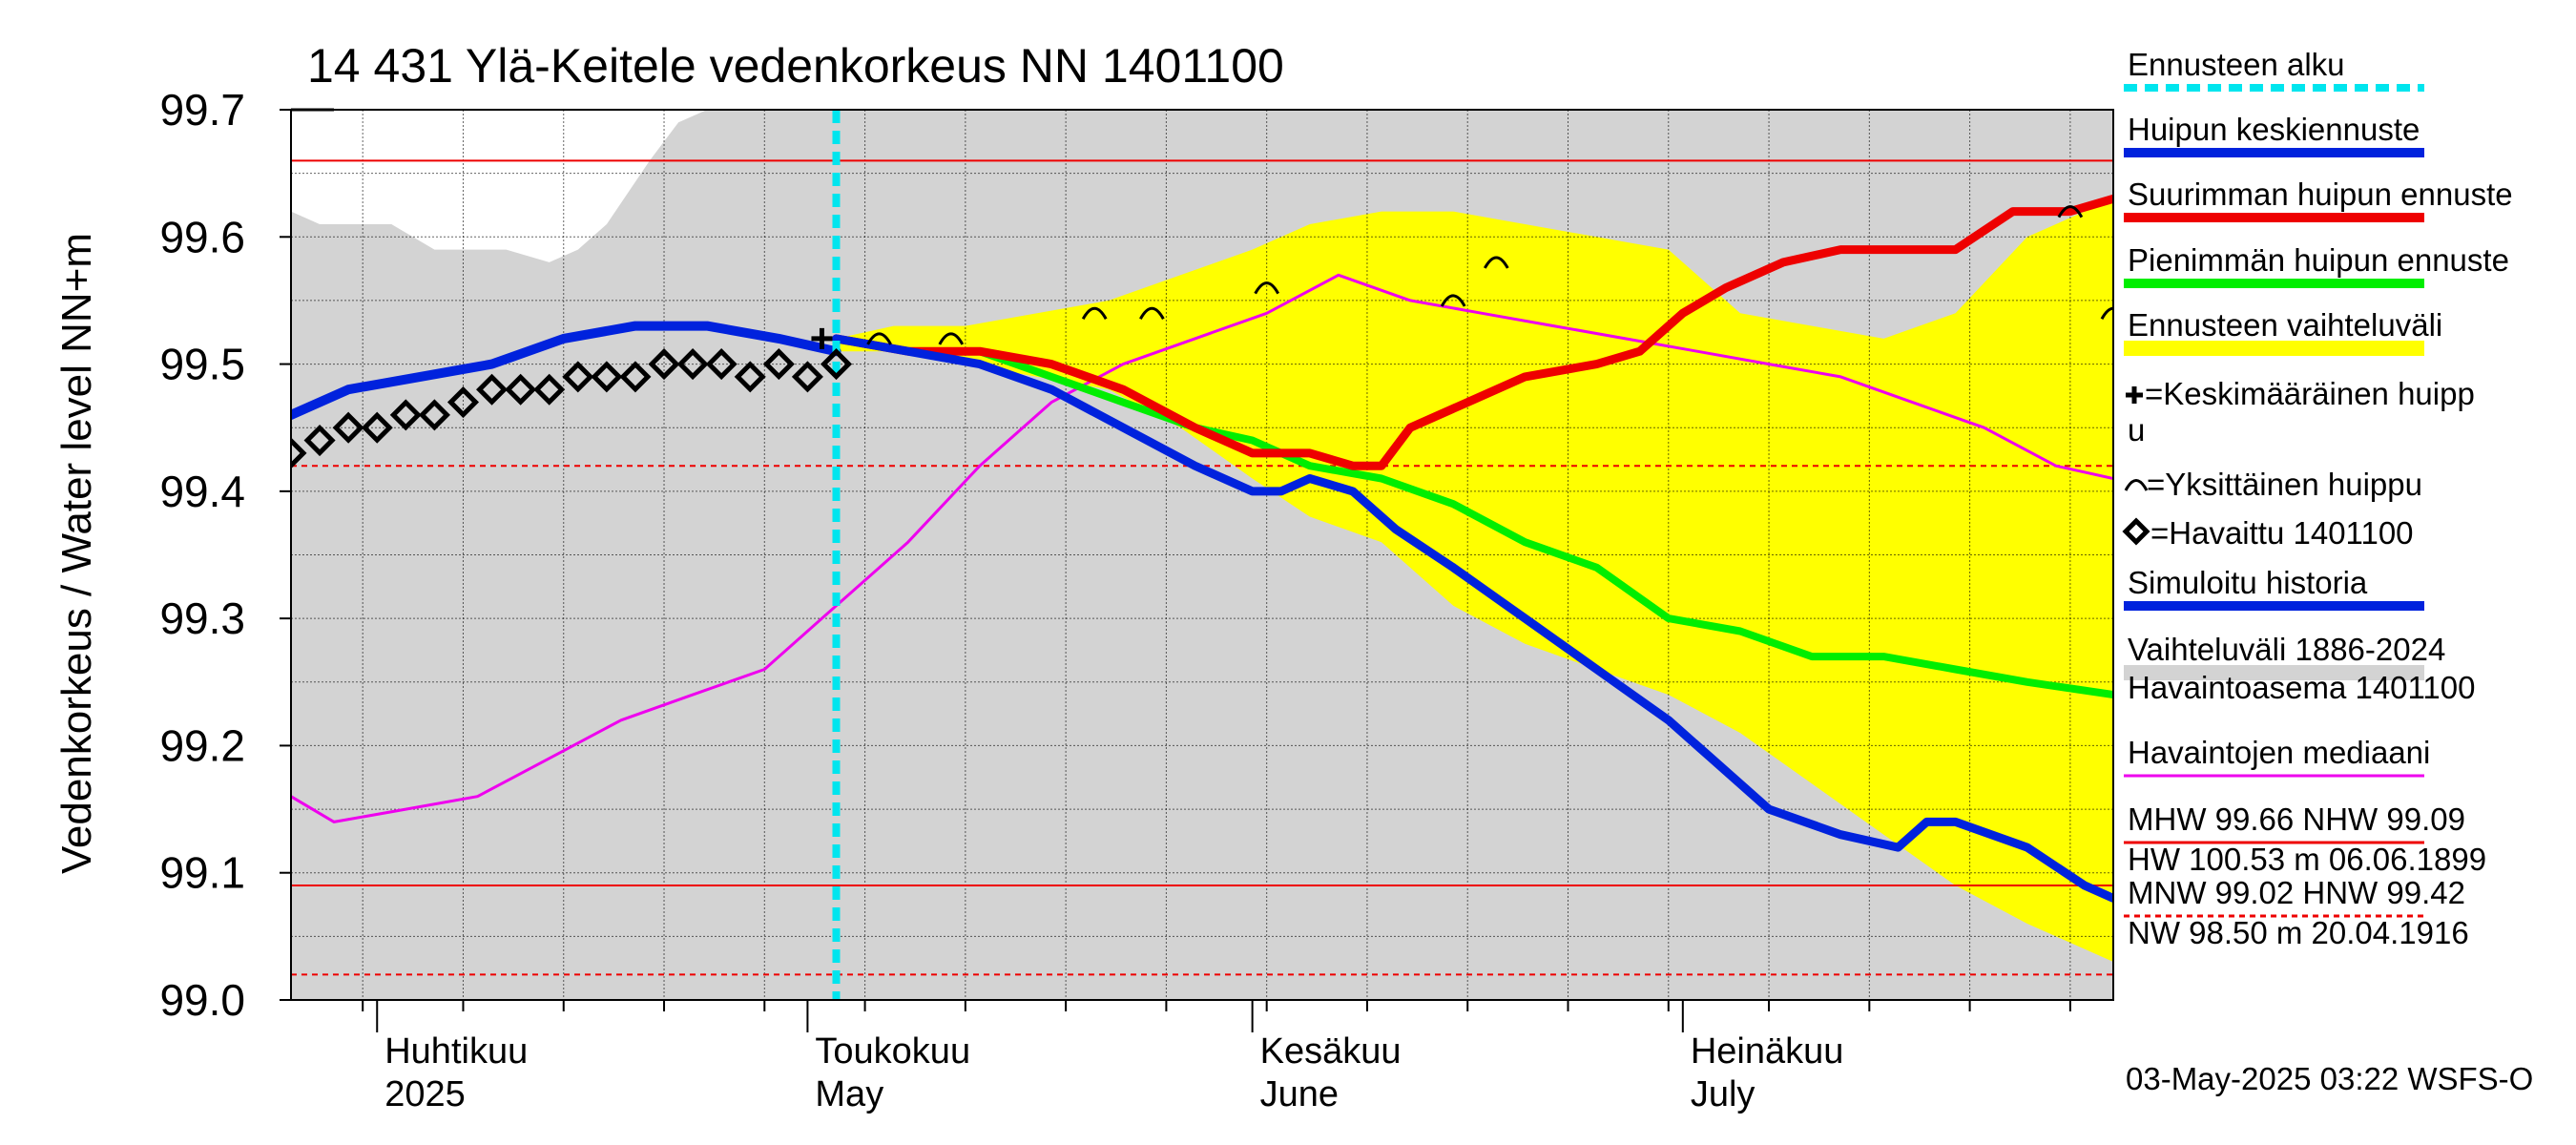 The height and width of the screenshot is (1145, 2576). What do you see at coordinates (2136, 430) in the screenshot?
I see `legend-keskim-r-inen-huipp-label-2: u` at bounding box center [2136, 430].